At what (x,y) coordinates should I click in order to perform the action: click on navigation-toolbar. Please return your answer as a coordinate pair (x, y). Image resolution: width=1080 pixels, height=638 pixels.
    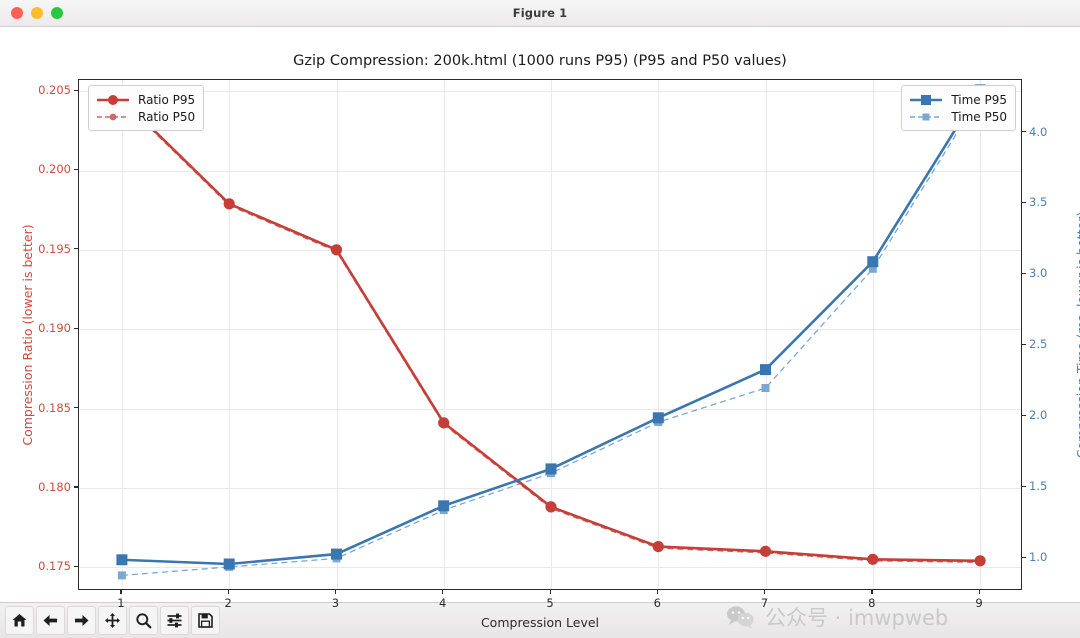
    Looking at the image, I should click on (540, 620).